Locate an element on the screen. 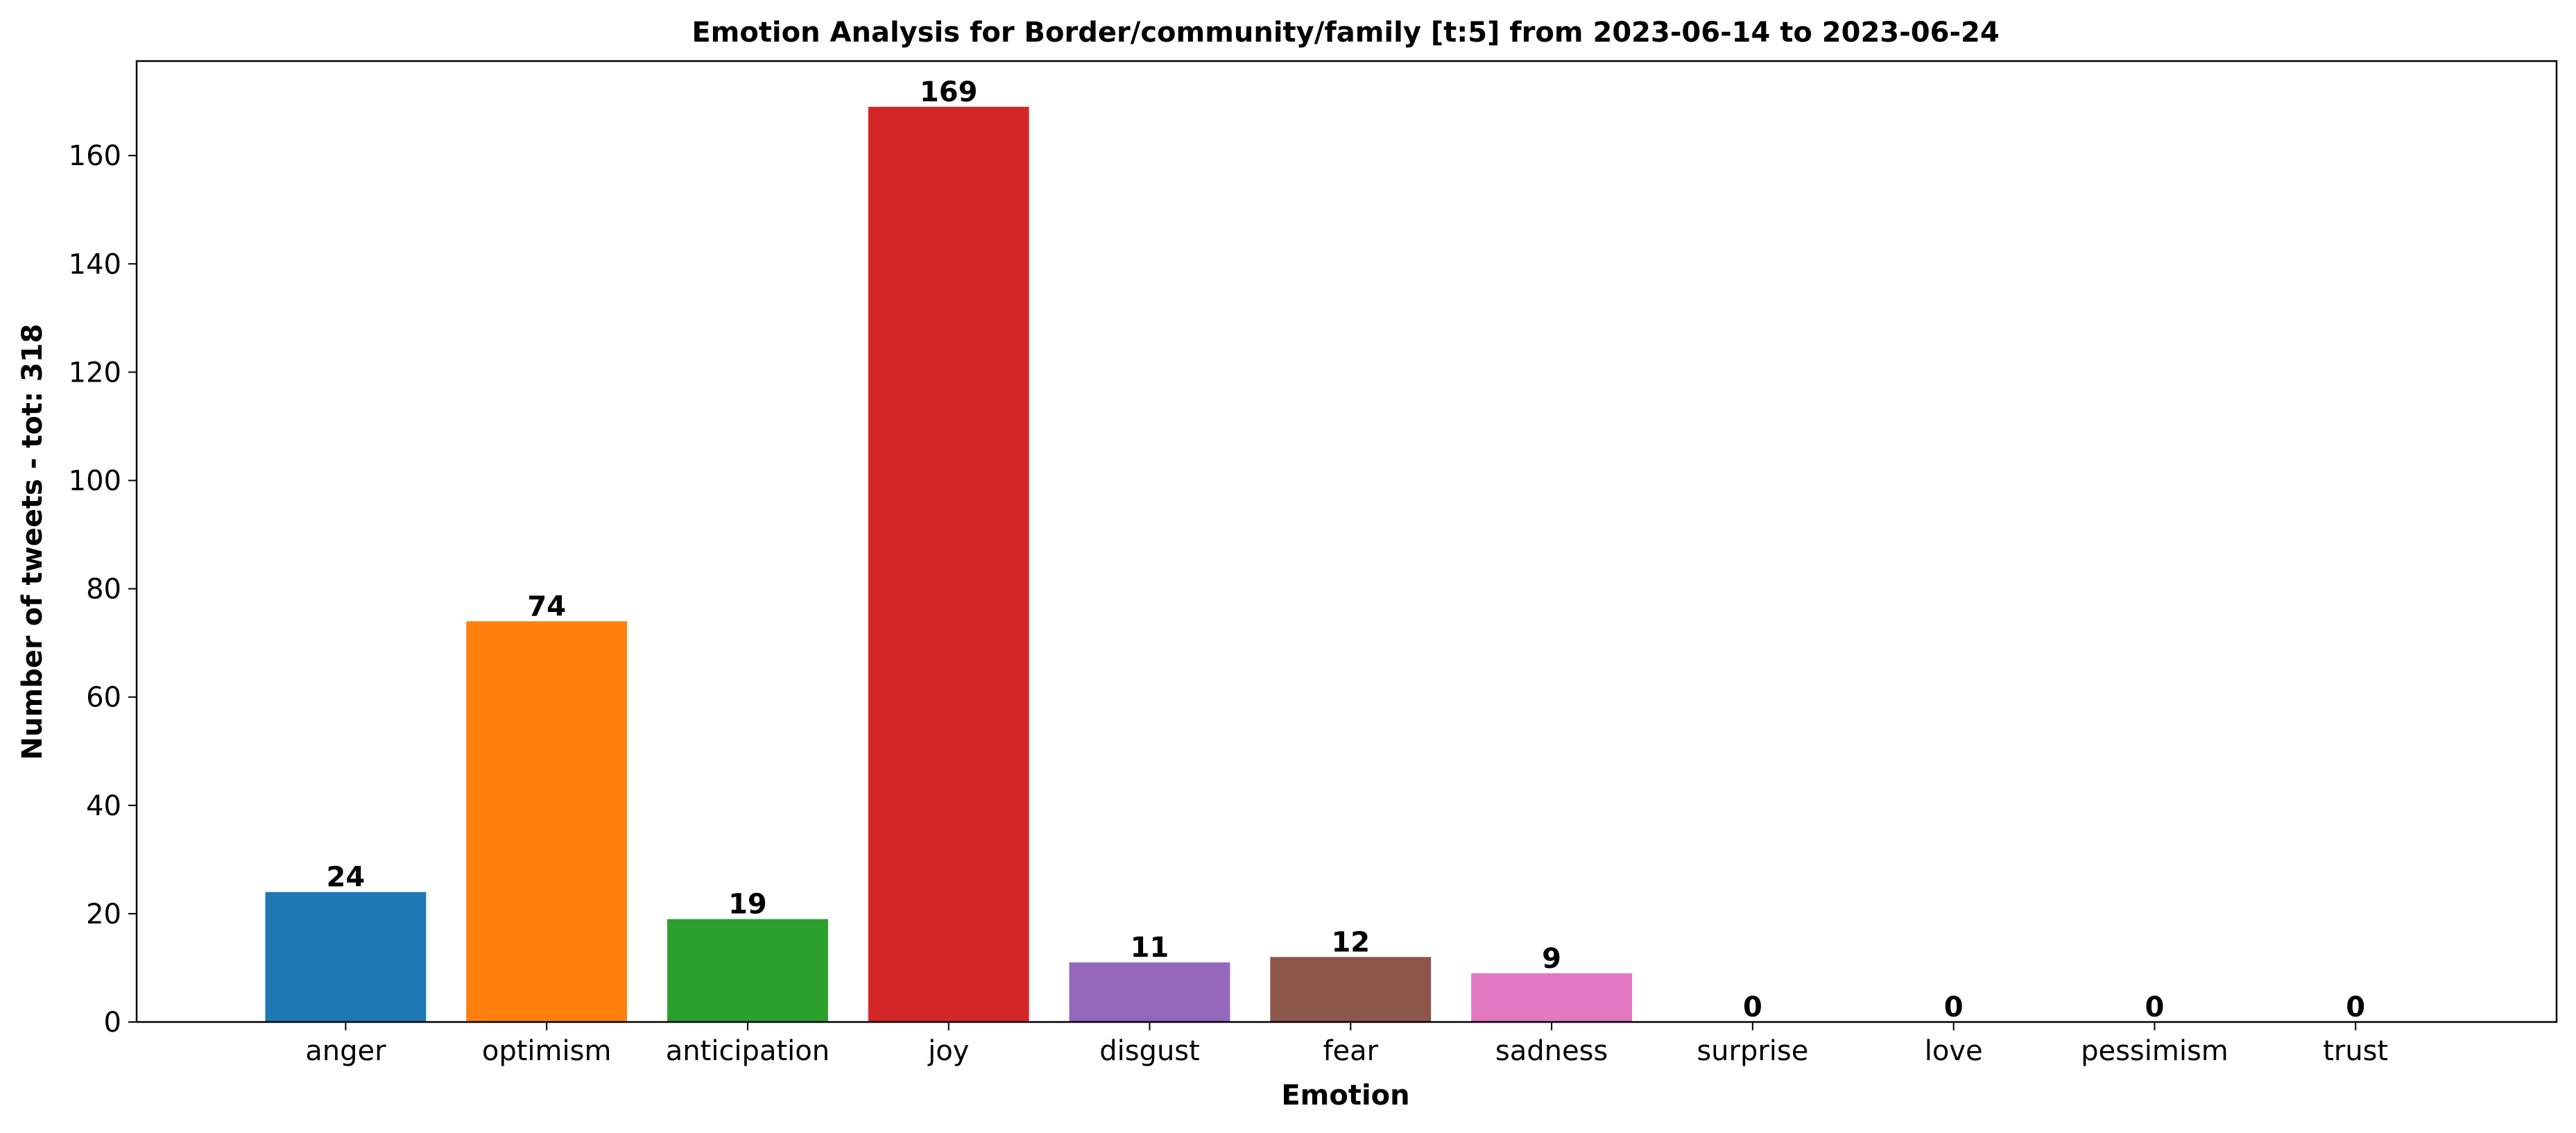 This screenshot has width=2576, height=1133. y-axis-title: Number of tweets - tot: 318 is located at coordinates (33, 542).